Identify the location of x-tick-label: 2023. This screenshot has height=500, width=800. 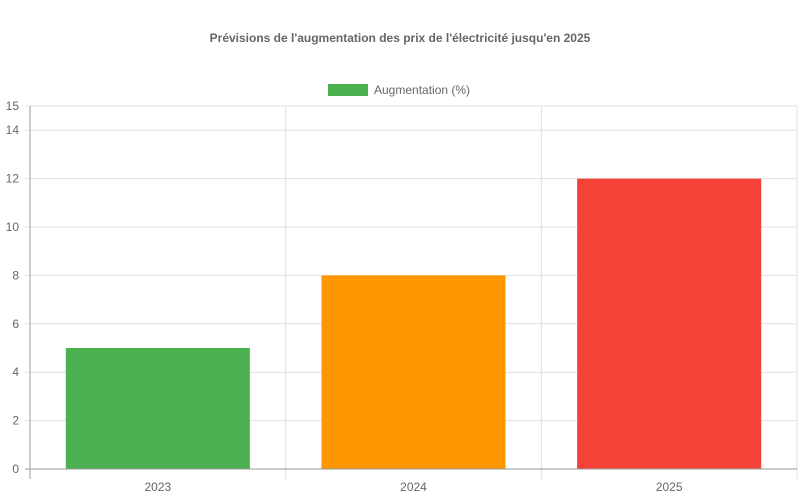
(157, 487).